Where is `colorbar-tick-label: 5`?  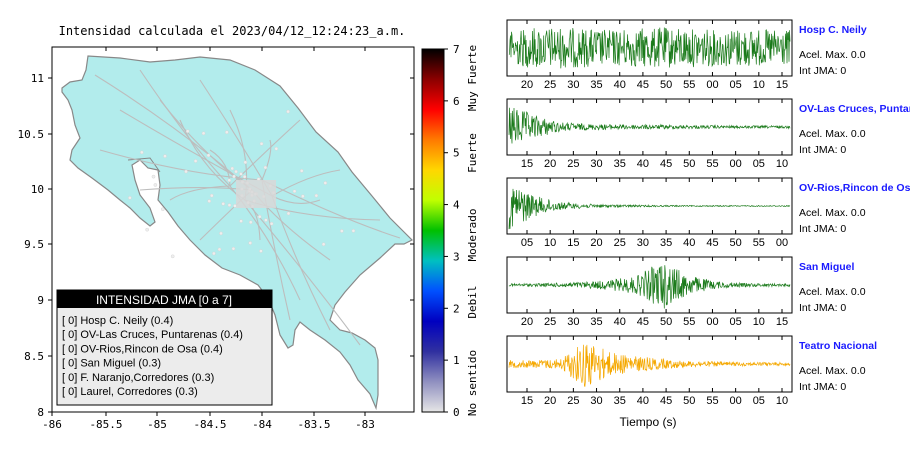 colorbar-tick-label: 5 is located at coordinates (456, 153).